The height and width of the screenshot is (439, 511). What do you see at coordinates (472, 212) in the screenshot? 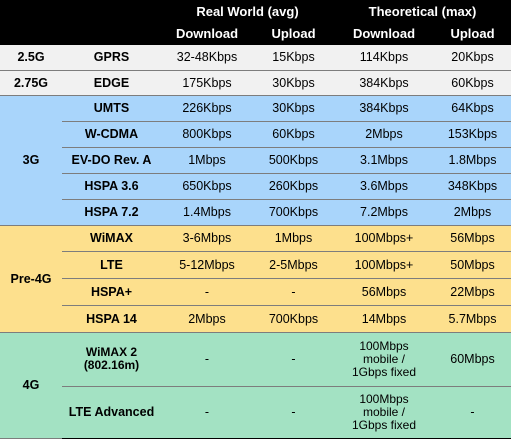
I see `cell-th-upload: 2Mbps` at bounding box center [472, 212].